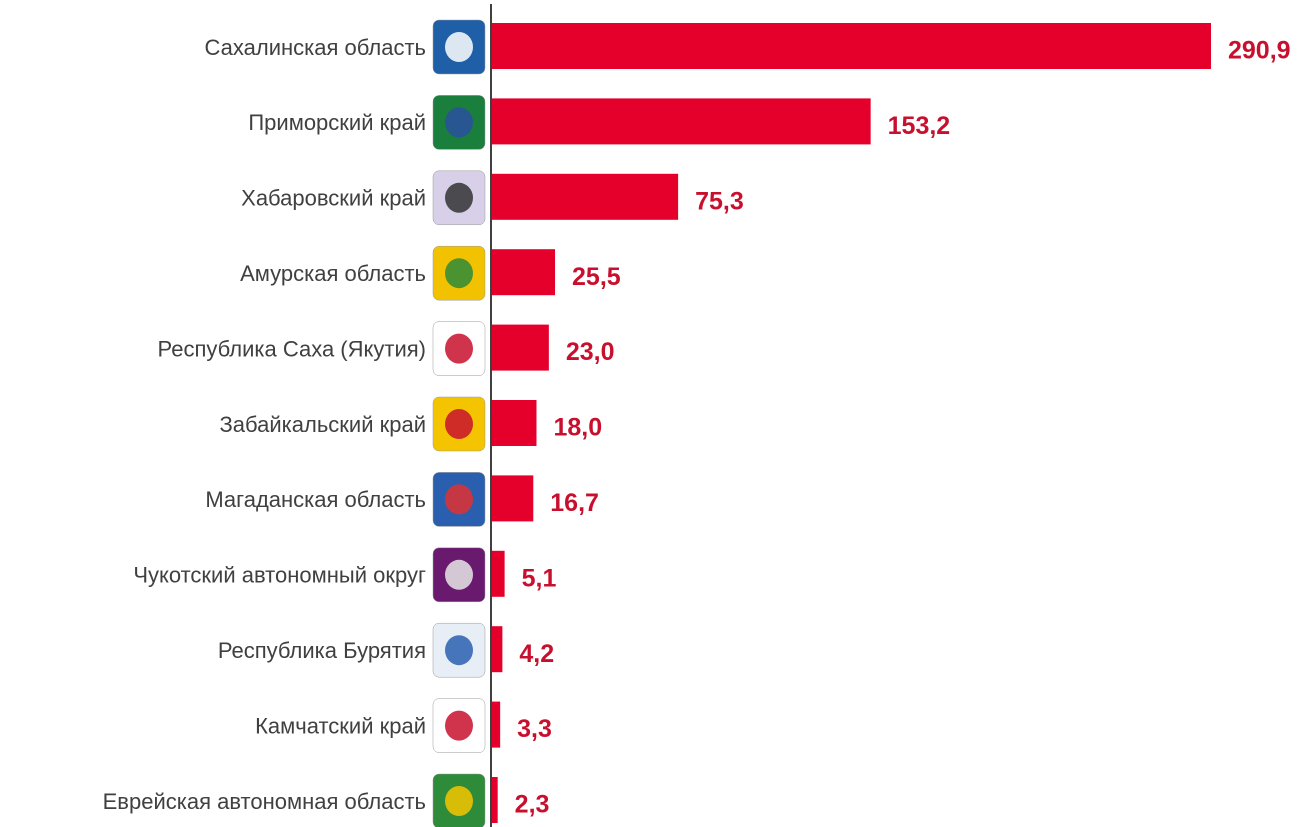 The image size is (1312, 827). I want to click on value-label: 5,1, so click(539, 578).